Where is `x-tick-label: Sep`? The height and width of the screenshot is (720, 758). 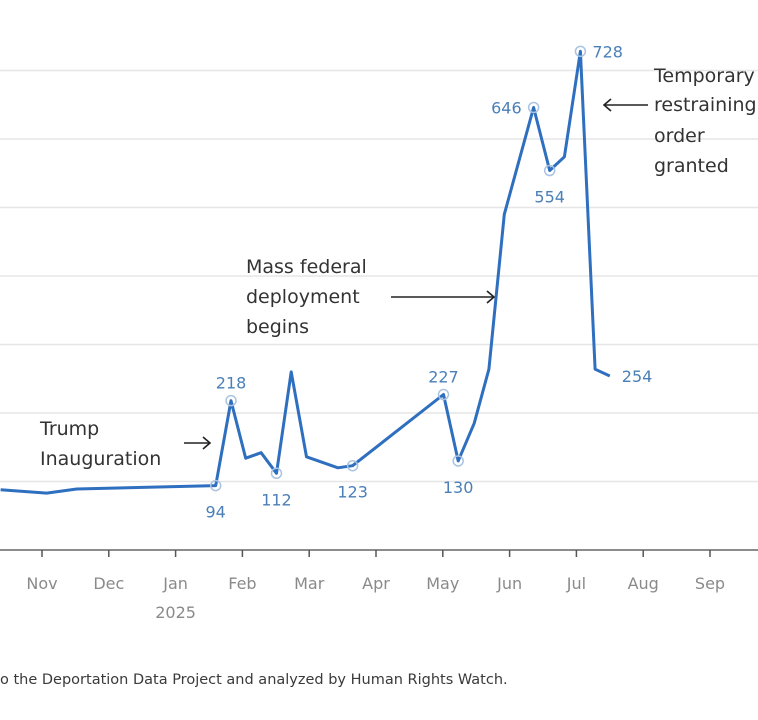 x-tick-label: Sep is located at coordinates (710, 583).